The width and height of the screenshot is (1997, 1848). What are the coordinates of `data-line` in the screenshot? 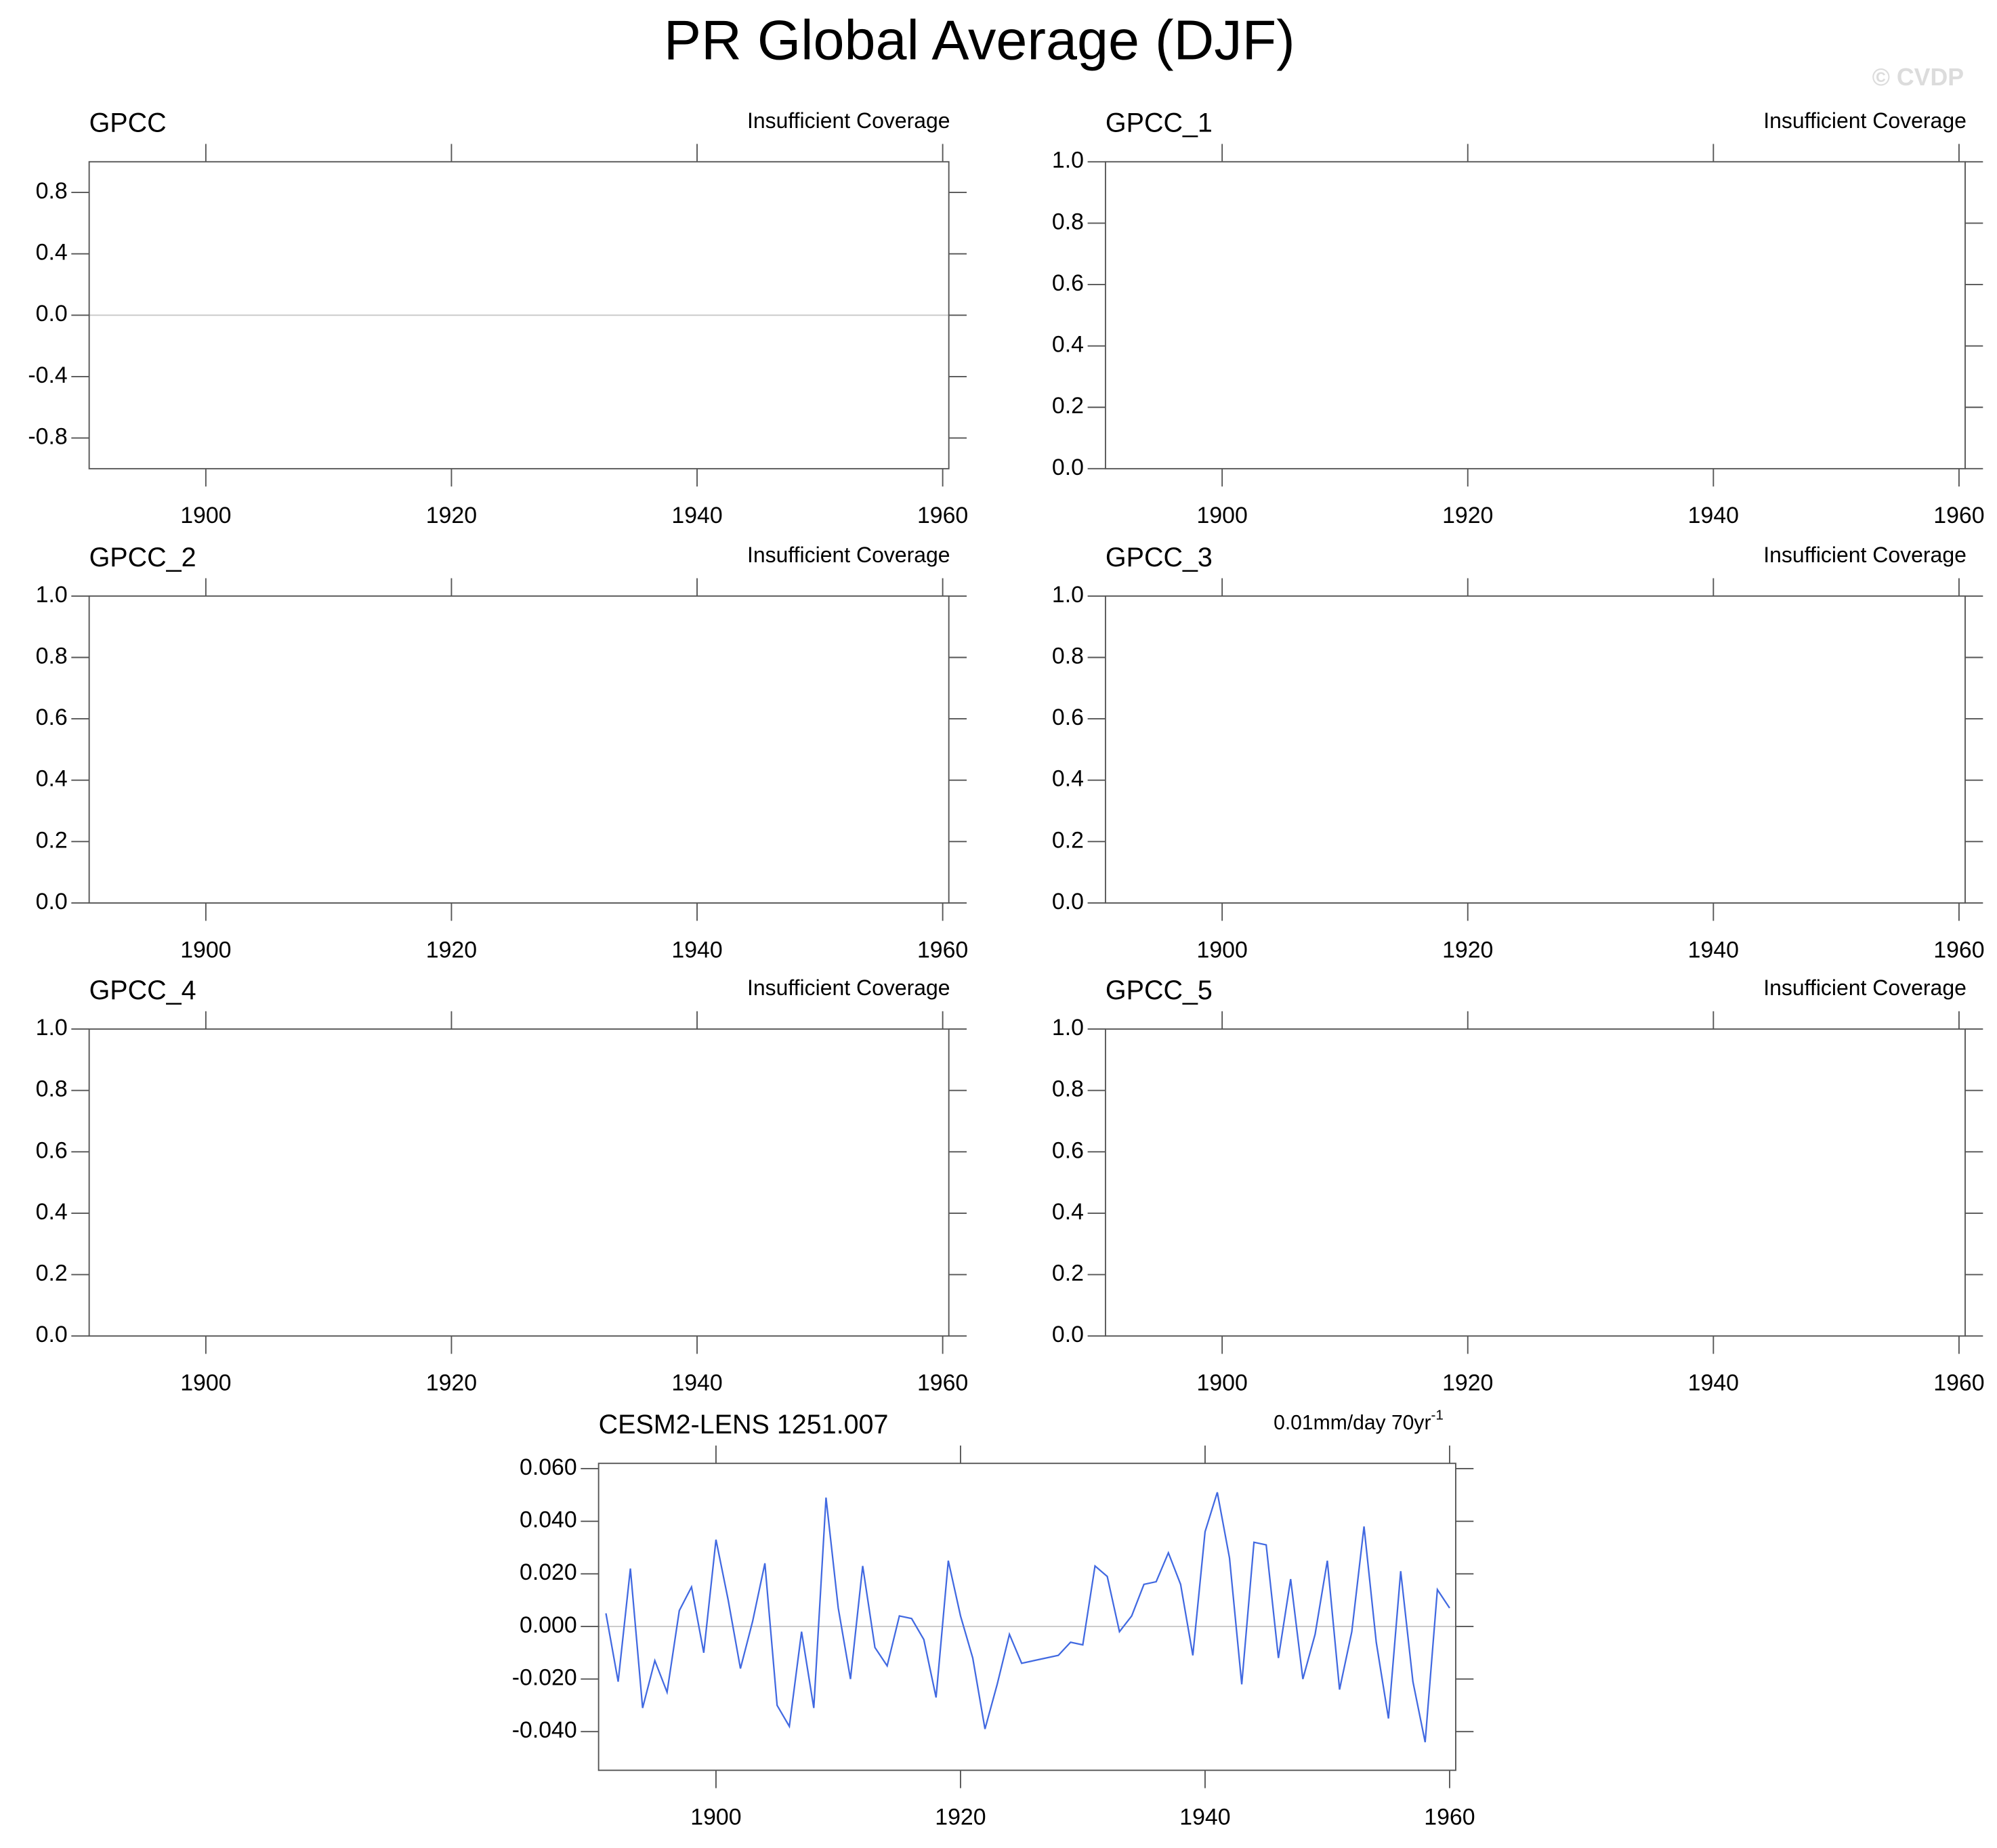 It's located at (1027, 1617).